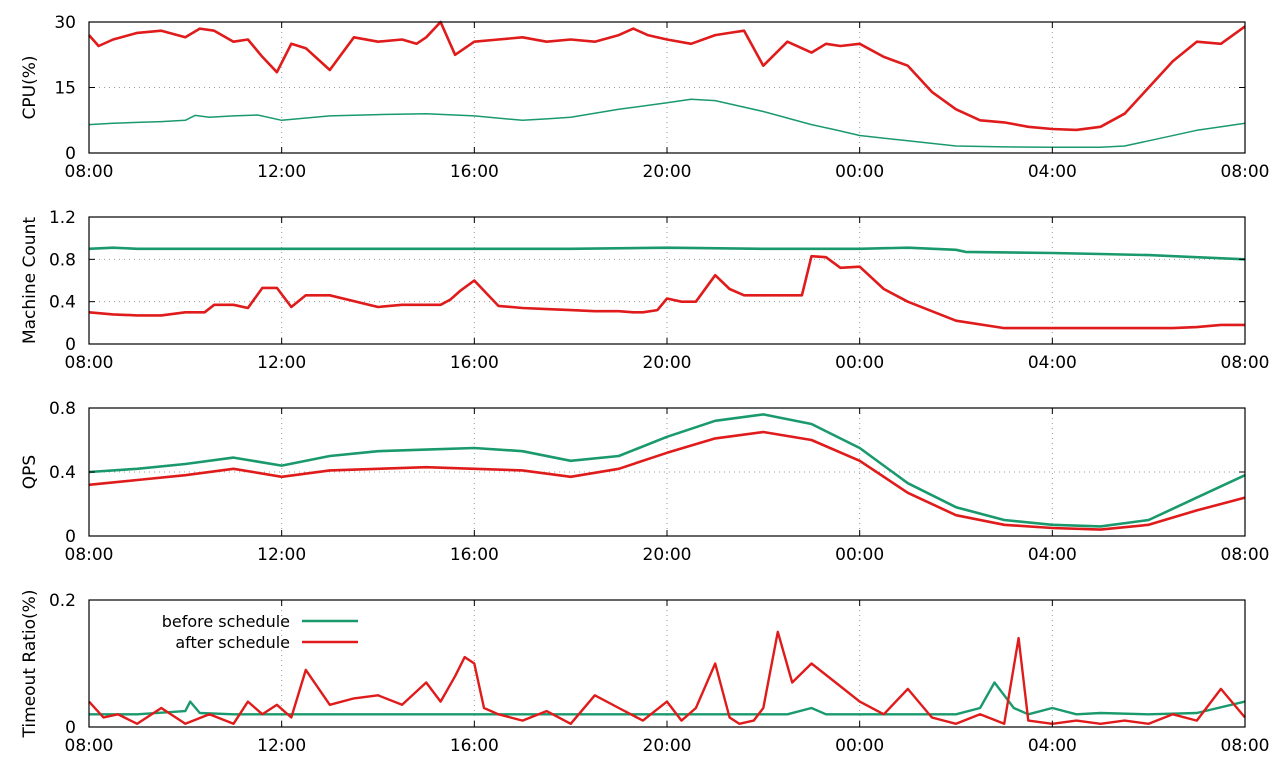  I want to click on y-axis-label: Timeout Ratio(%), so click(30, 664).